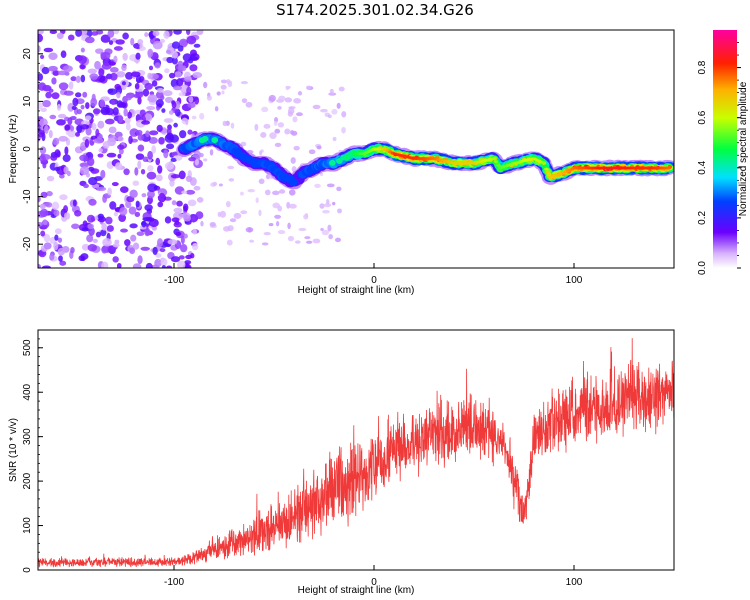 This screenshot has width=750, height=600. I want to click on x-tick-label: -100, so click(174, 280).